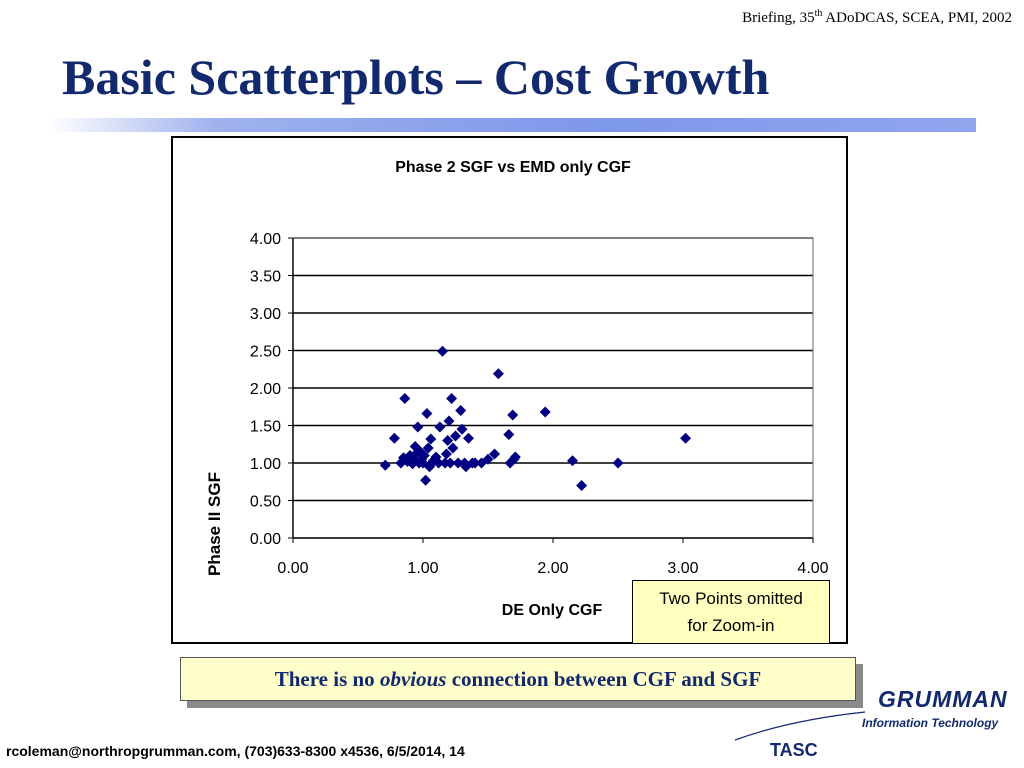 The image size is (1024, 768). I want to click on omitted-points-note: Two Points omitted for Zoom-in, so click(731, 612).